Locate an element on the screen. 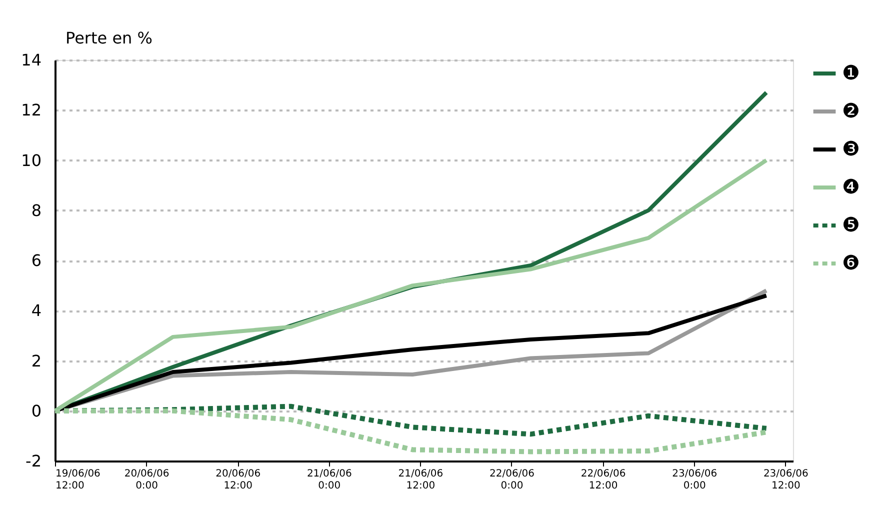 Image resolution: width=896 pixels, height=510 pixels. y-tick-label: 0 is located at coordinates (36, 410).